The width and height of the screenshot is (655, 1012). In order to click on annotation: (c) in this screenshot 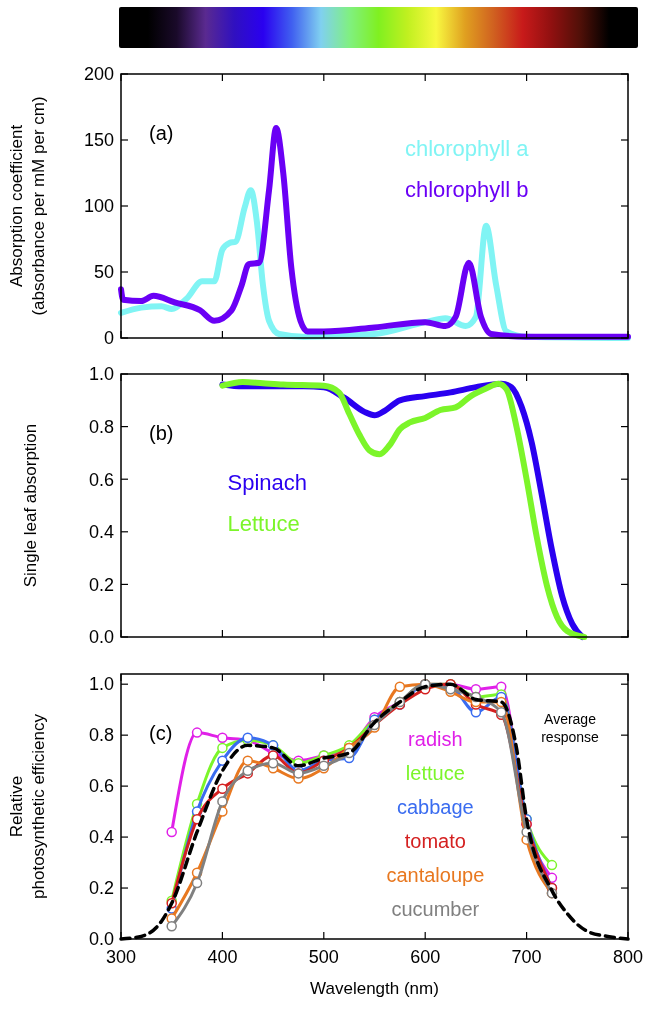, I will do `click(161, 733)`.